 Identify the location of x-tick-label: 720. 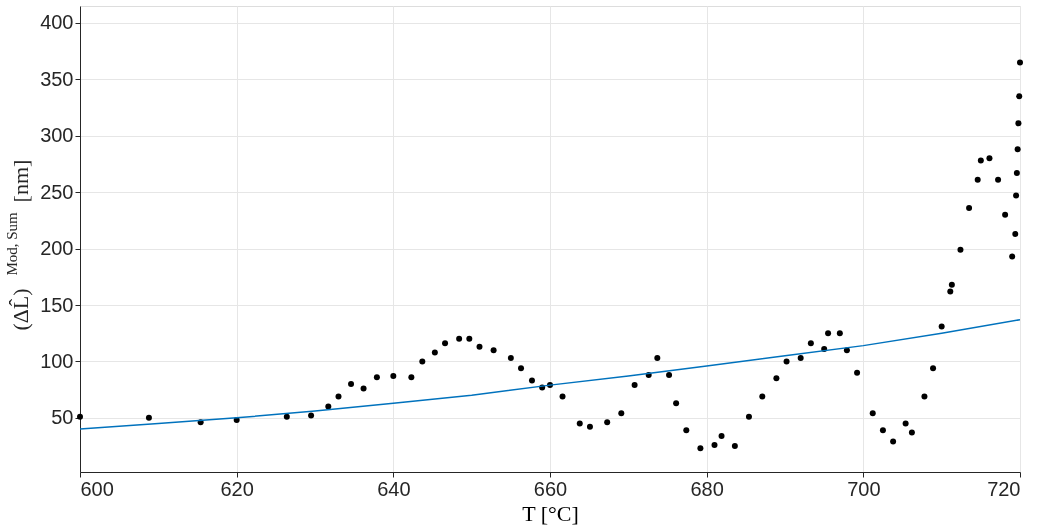
(1004, 488).